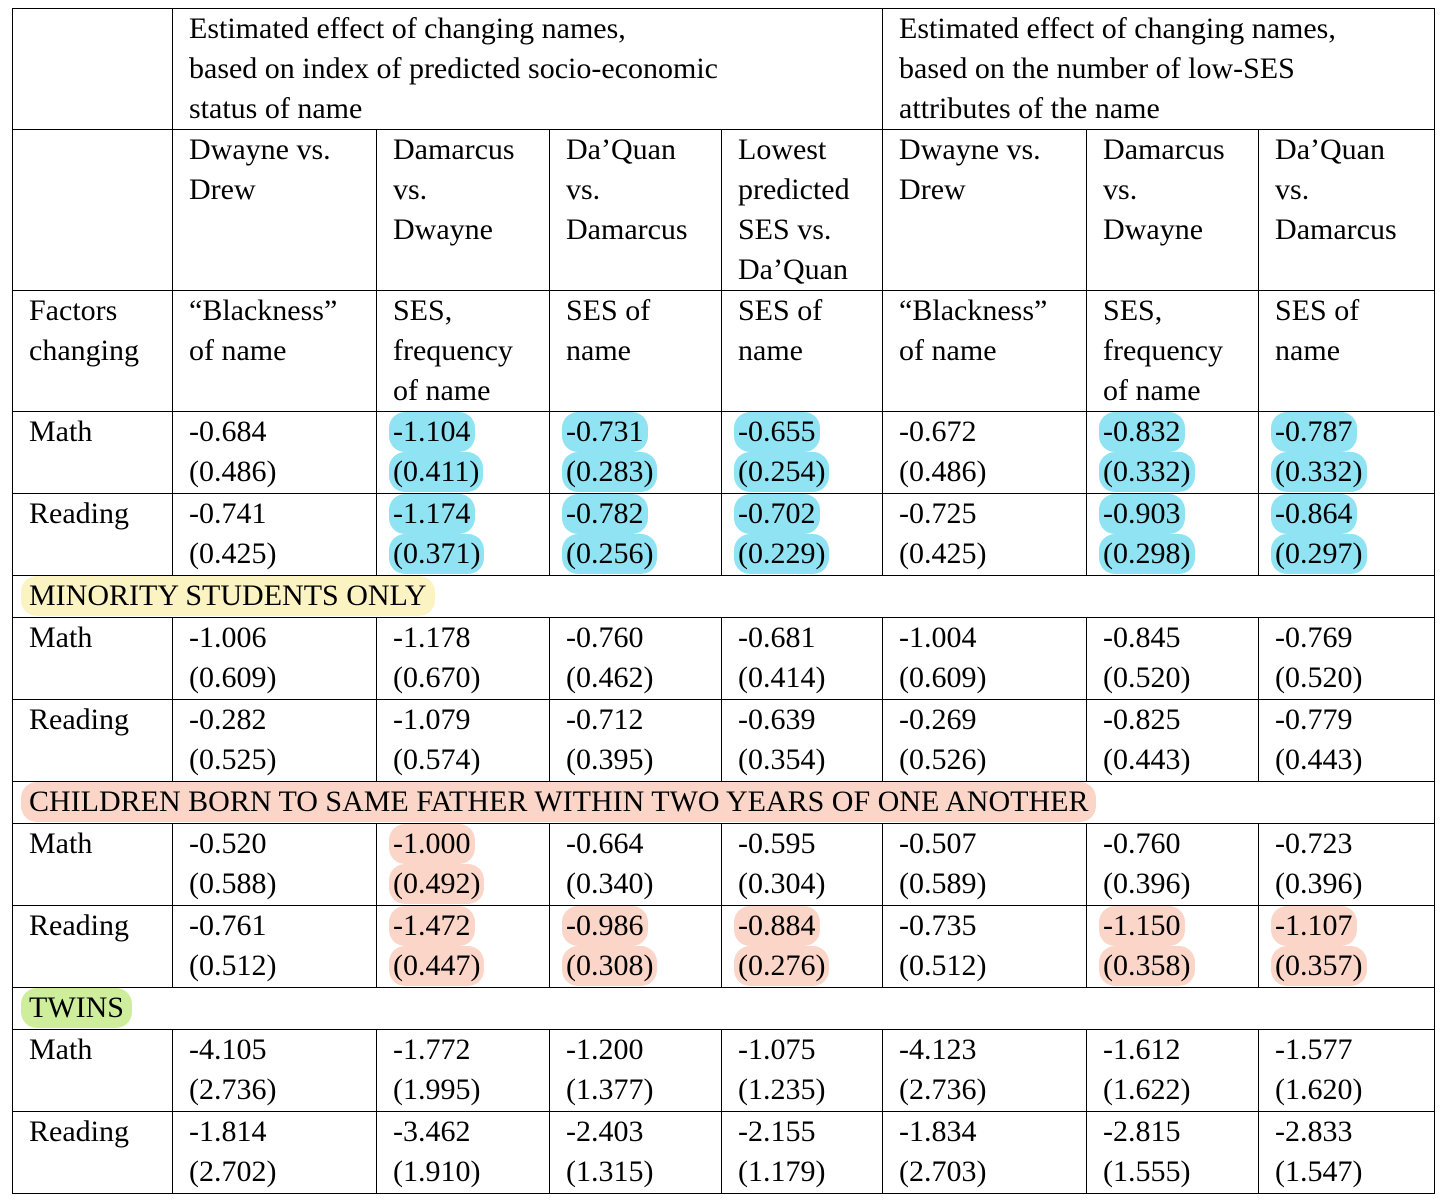 The image size is (1445, 1203). I want to click on header-line: SES of, so click(1317, 310).